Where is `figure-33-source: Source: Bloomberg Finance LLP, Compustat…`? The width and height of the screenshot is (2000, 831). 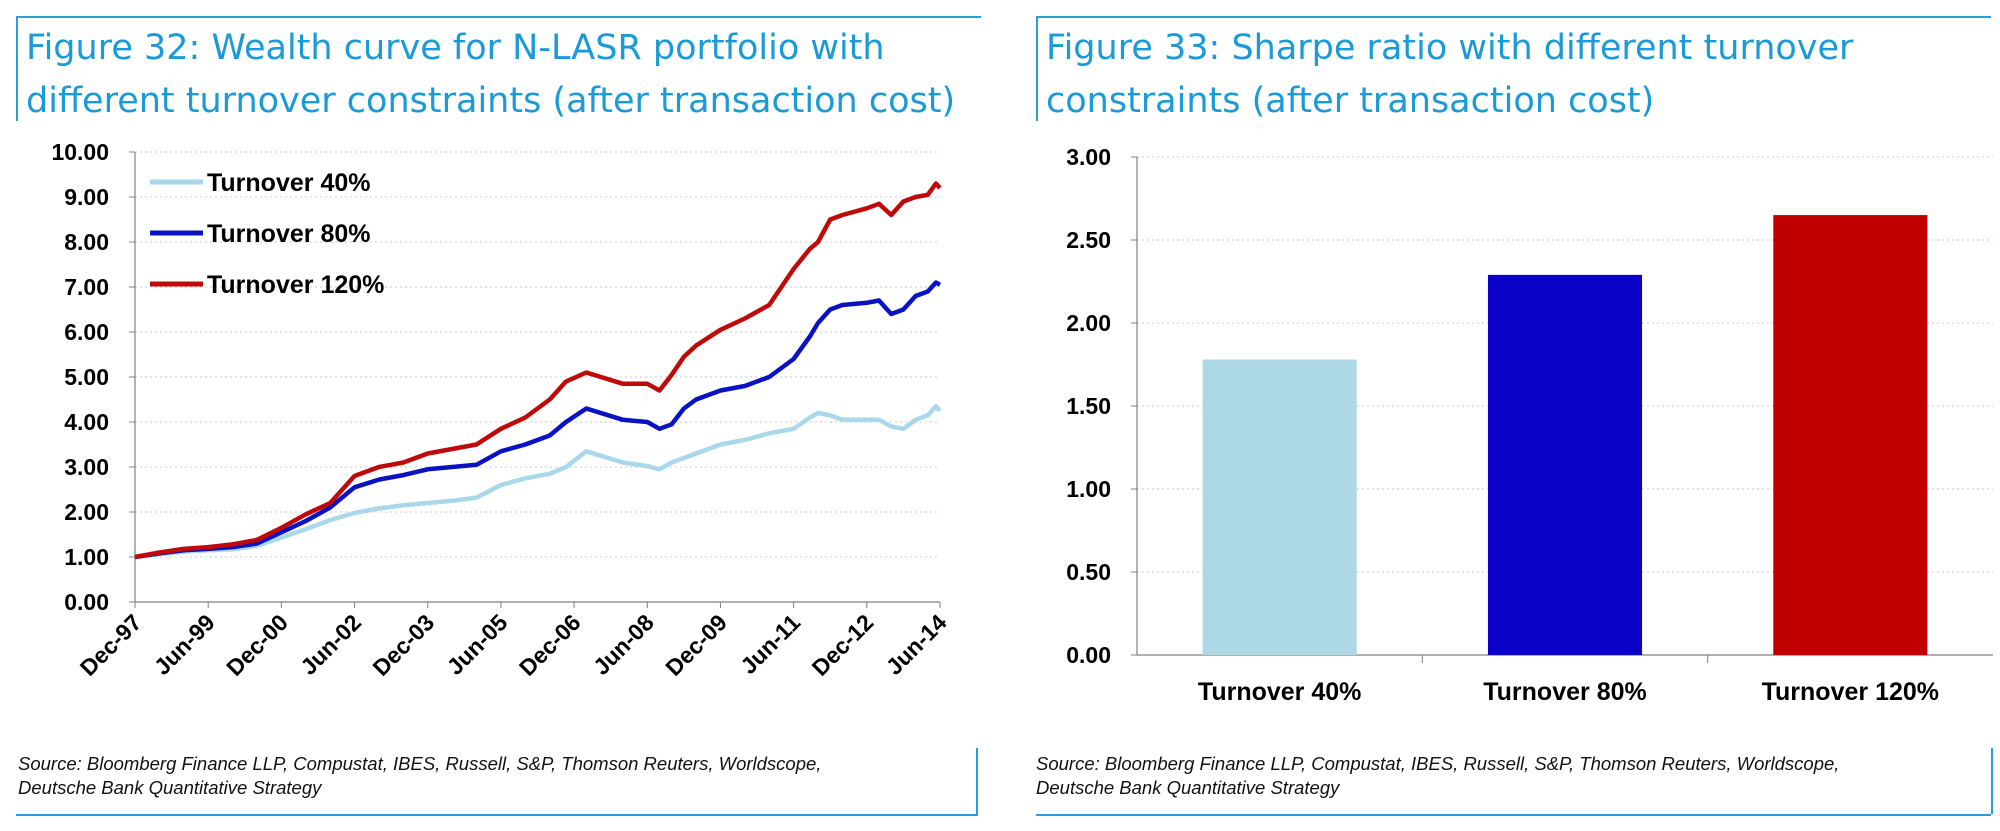 figure-33-source: Source: Bloomberg Finance LLP, Compustat… is located at coordinates (1437, 776).